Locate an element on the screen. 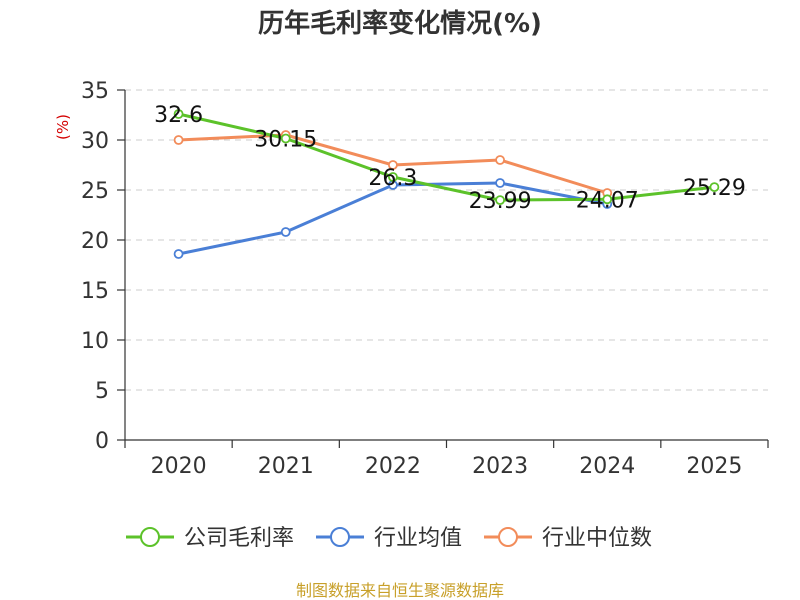 This screenshot has width=800, height=600. data-label-2023: 23.99 is located at coordinates (500, 201).